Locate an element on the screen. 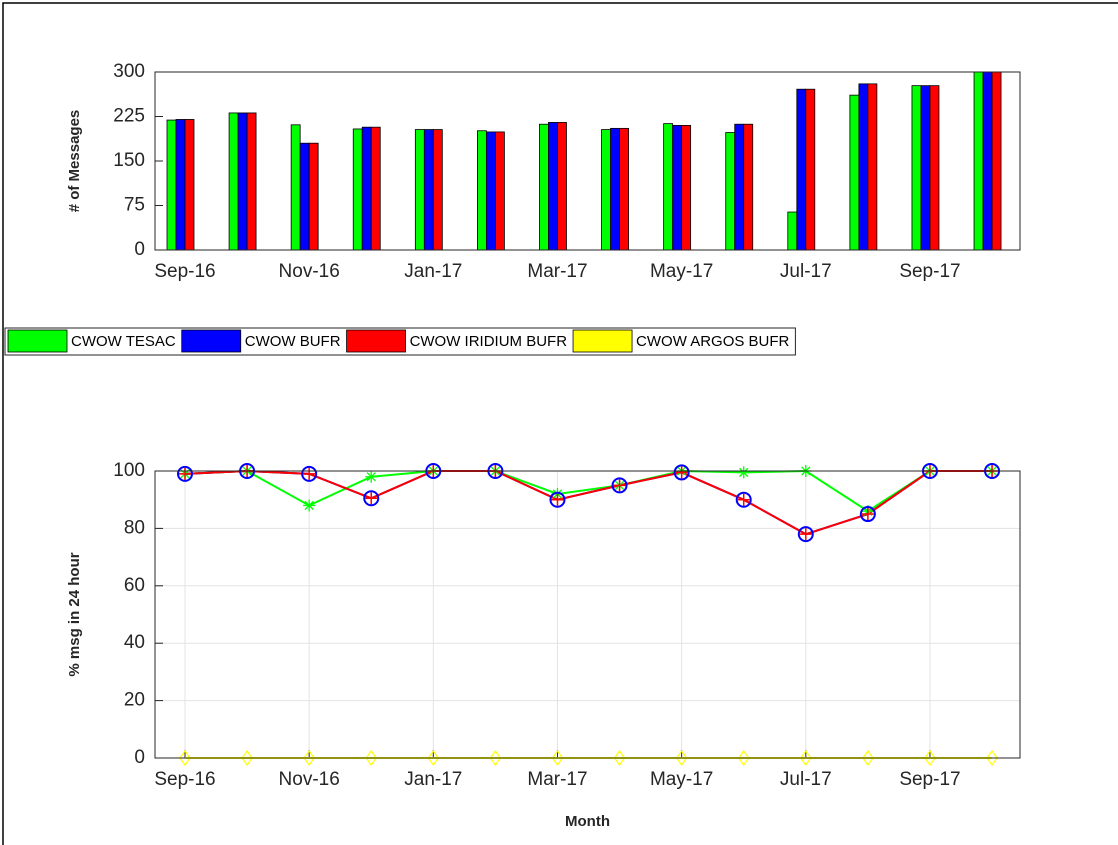 This screenshot has height=845, width=1118. legend-label: CWOW TESAC is located at coordinates (123, 341).